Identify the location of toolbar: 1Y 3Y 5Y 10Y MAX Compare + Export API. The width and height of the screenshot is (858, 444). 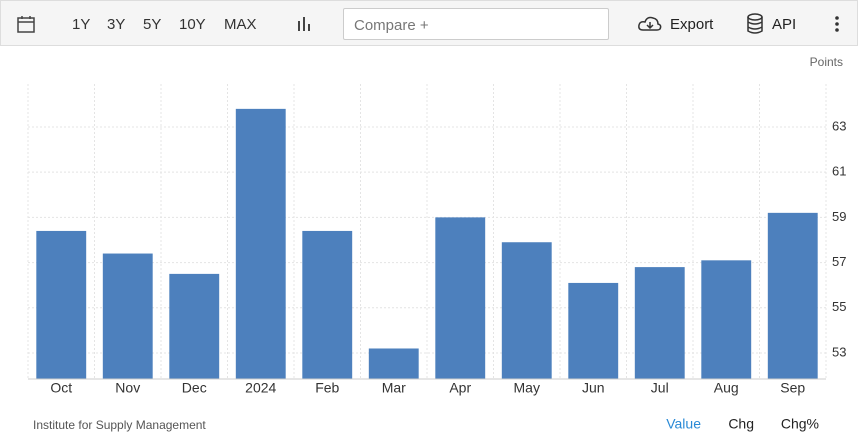
(429, 23).